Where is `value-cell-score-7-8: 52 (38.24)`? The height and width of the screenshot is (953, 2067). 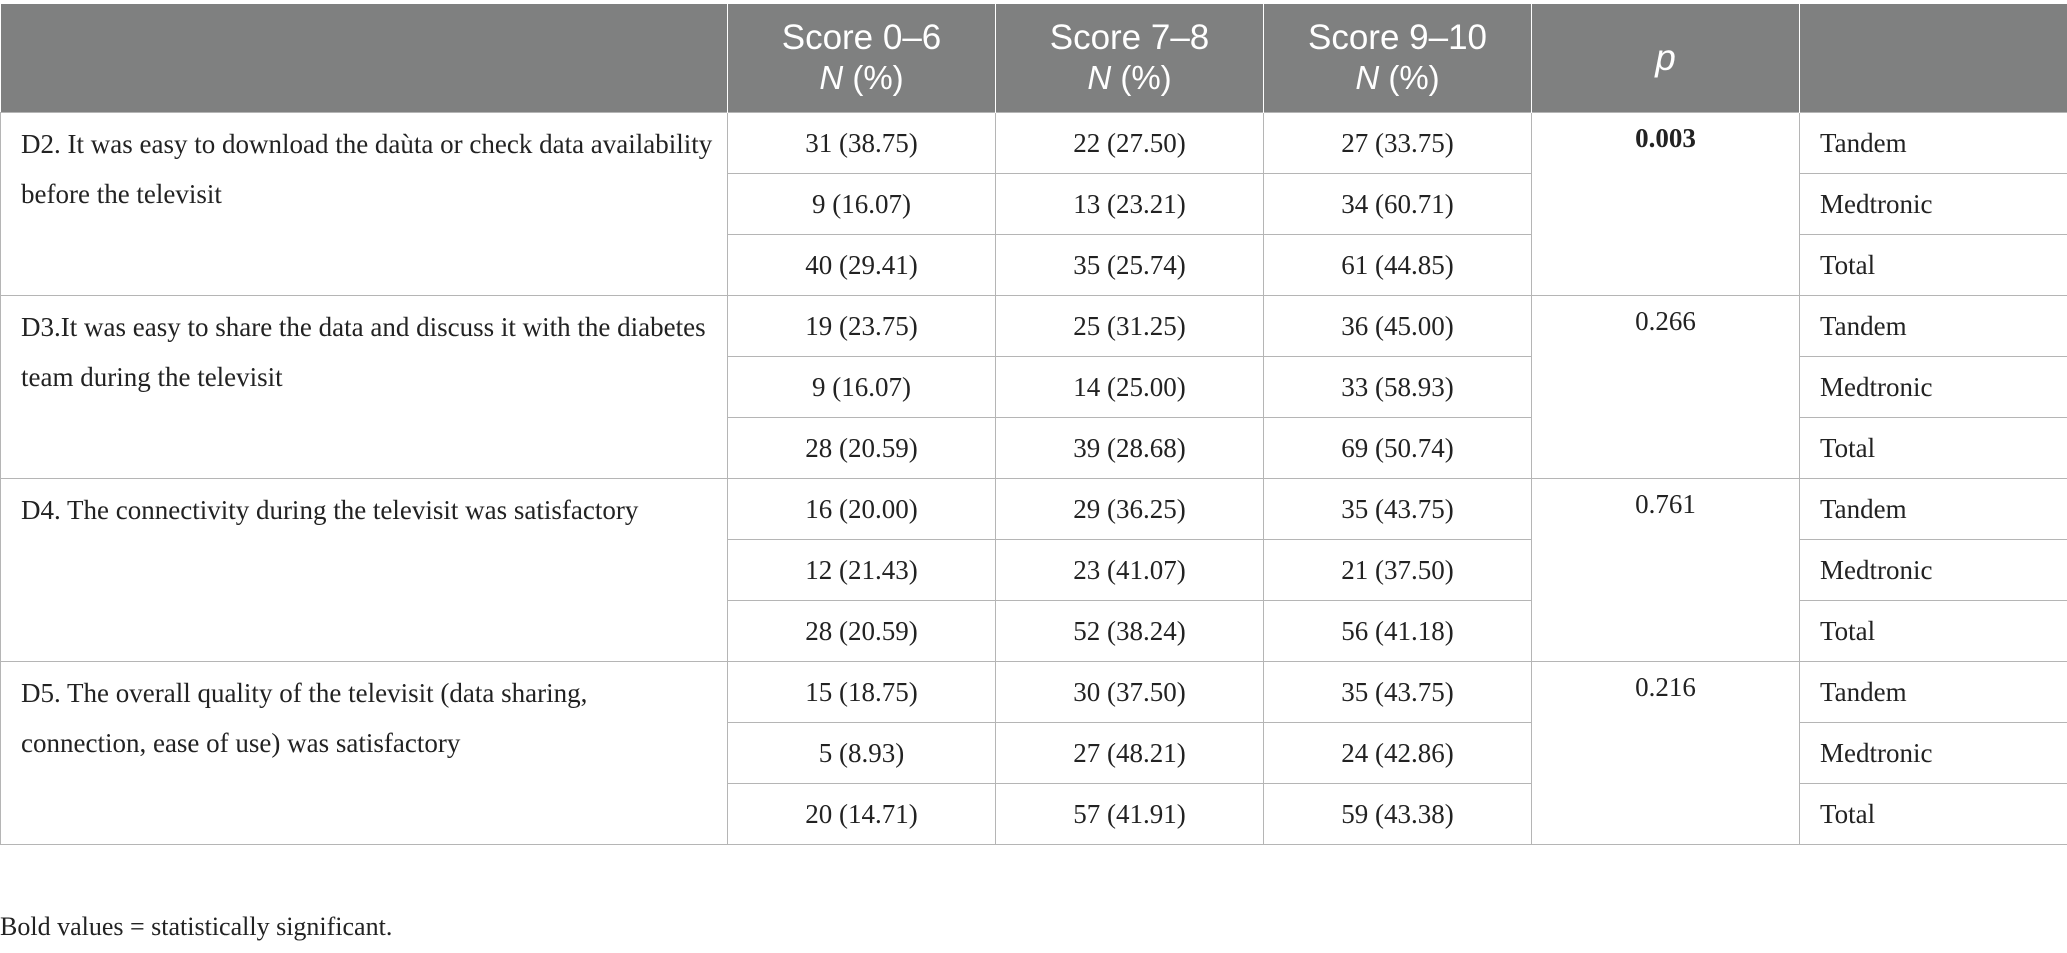 value-cell-score-7-8: 52 (38.24) is located at coordinates (1129, 631).